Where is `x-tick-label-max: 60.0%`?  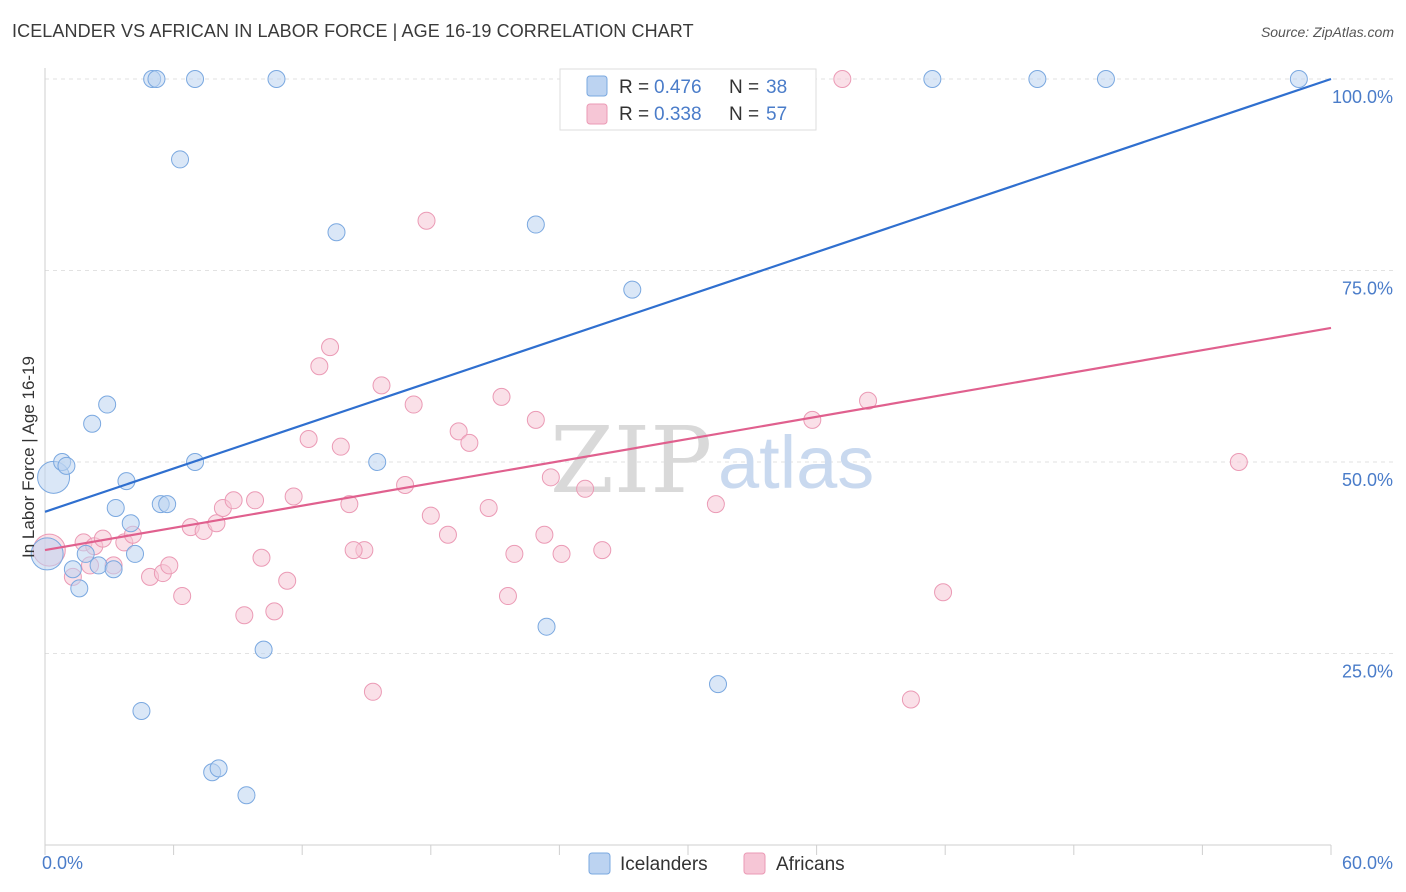
x-tick-label-max: 60.0% is located at coordinates (1367, 863).